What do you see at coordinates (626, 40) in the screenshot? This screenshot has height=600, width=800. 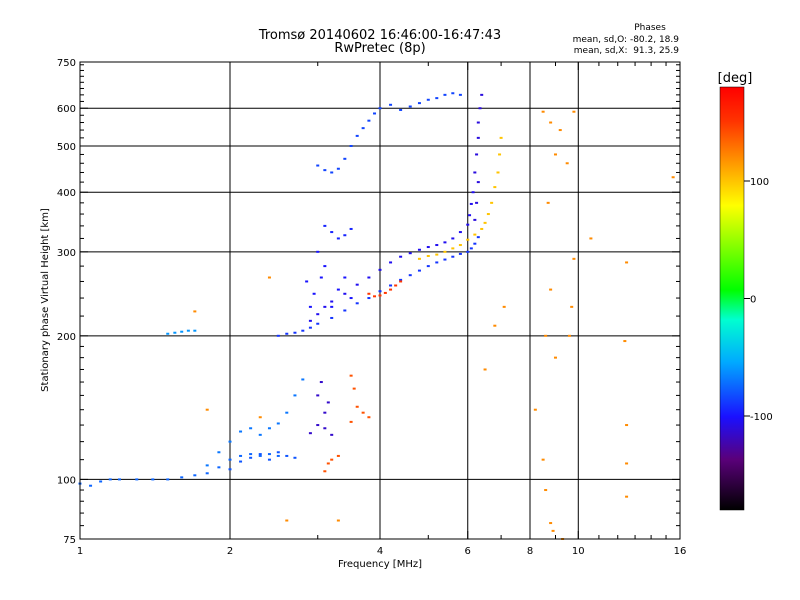 I see `stats-o: mean, sd,O: -80.2, 18.9` at bounding box center [626, 40].